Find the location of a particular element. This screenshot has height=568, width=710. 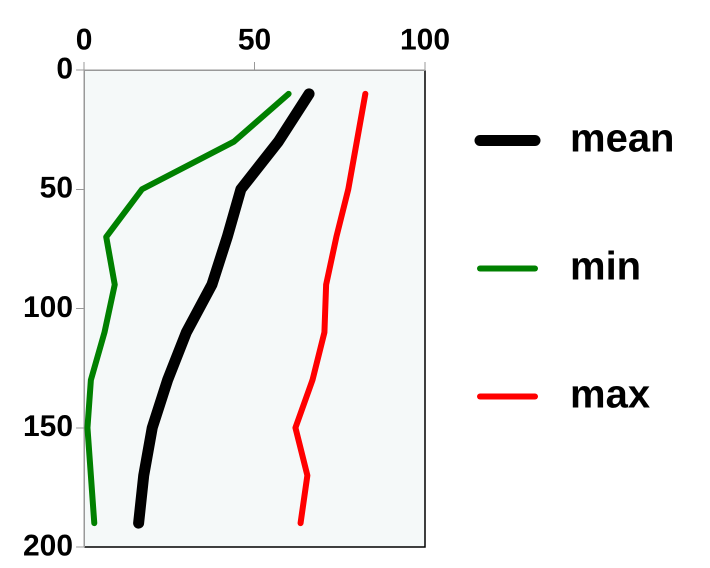

y-tick-label: 0 is located at coordinates (65, 69).